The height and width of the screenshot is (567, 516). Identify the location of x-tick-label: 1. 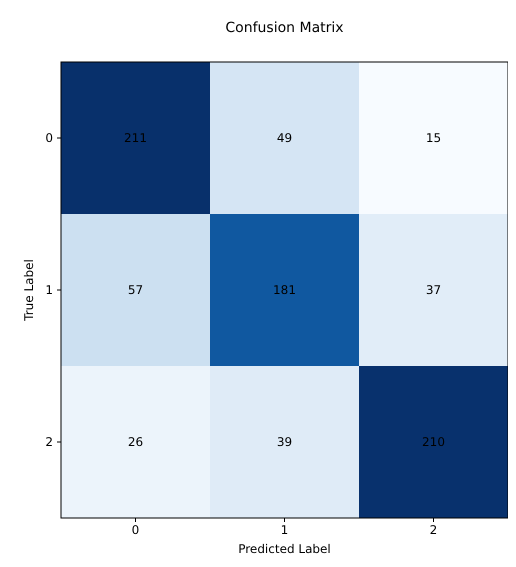
(284, 530).